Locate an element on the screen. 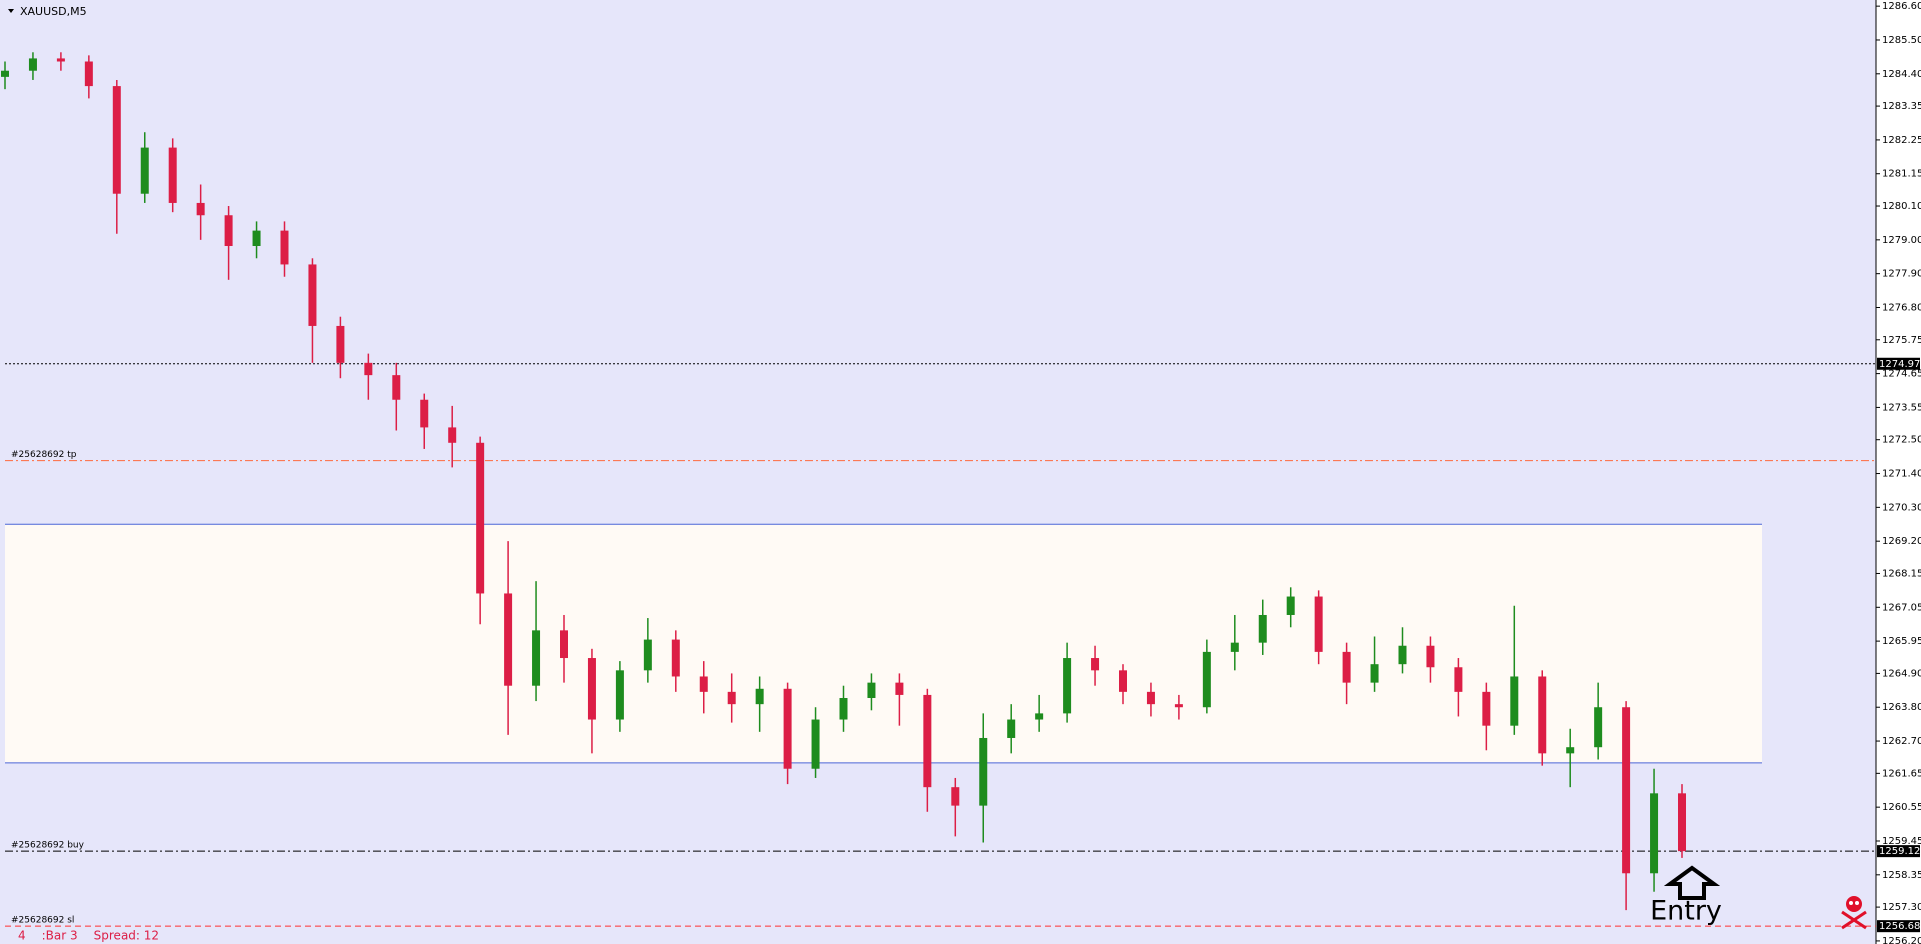 The image size is (1921, 944). entry-label: Entry is located at coordinates (1686, 911).